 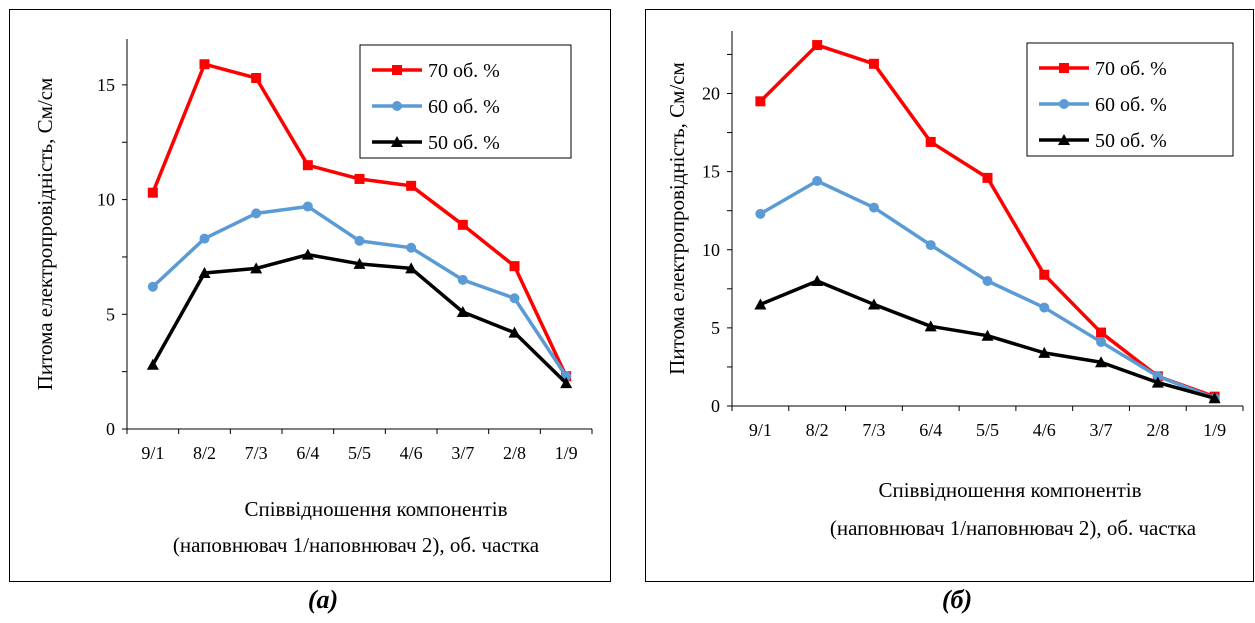 What do you see at coordinates (711, 94) in the screenshot?
I see `y-tick-label: 20` at bounding box center [711, 94].